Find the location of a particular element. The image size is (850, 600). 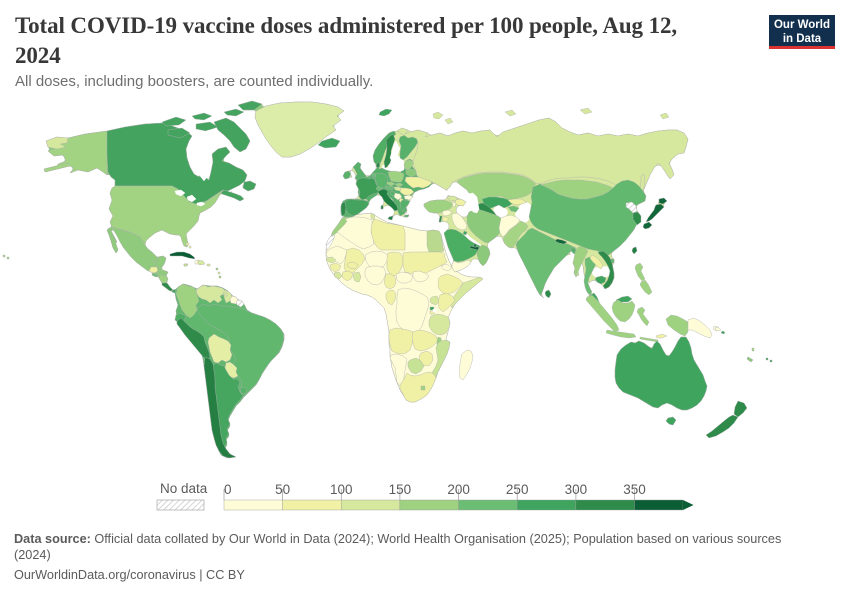

svg-text: 200 is located at coordinates (458, 489).